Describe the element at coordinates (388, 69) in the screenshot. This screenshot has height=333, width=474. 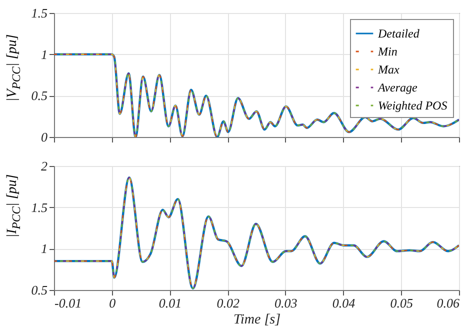
I see `legend-label: Max` at that location.